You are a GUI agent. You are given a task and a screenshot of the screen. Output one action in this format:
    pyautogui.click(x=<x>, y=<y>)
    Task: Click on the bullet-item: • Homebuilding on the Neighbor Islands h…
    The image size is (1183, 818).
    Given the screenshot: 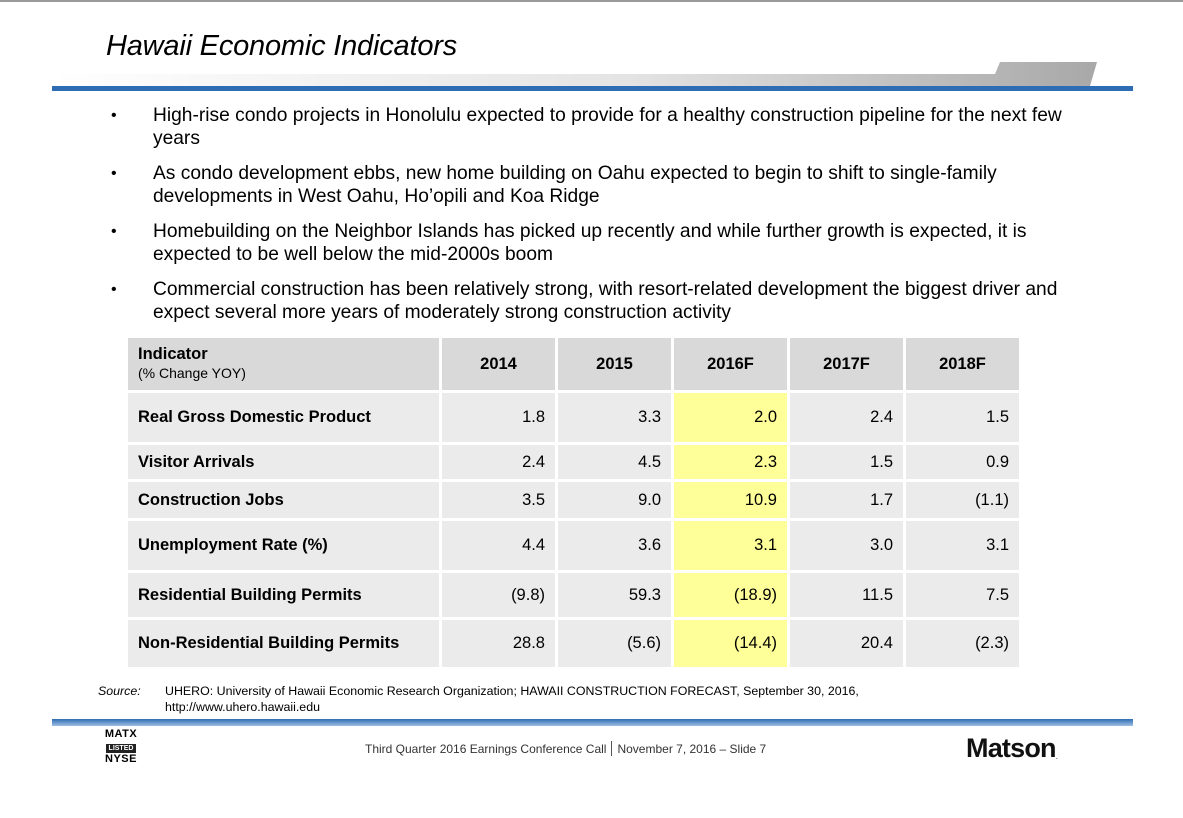 What is the action you would take?
    pyautogui.click(x=608, y=243)
    